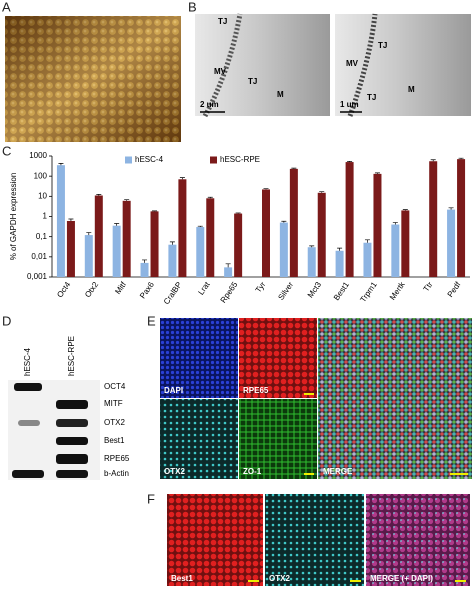 This screenshot has height=601, width=474. I want to click on panel-label: F, so click(151, 498).